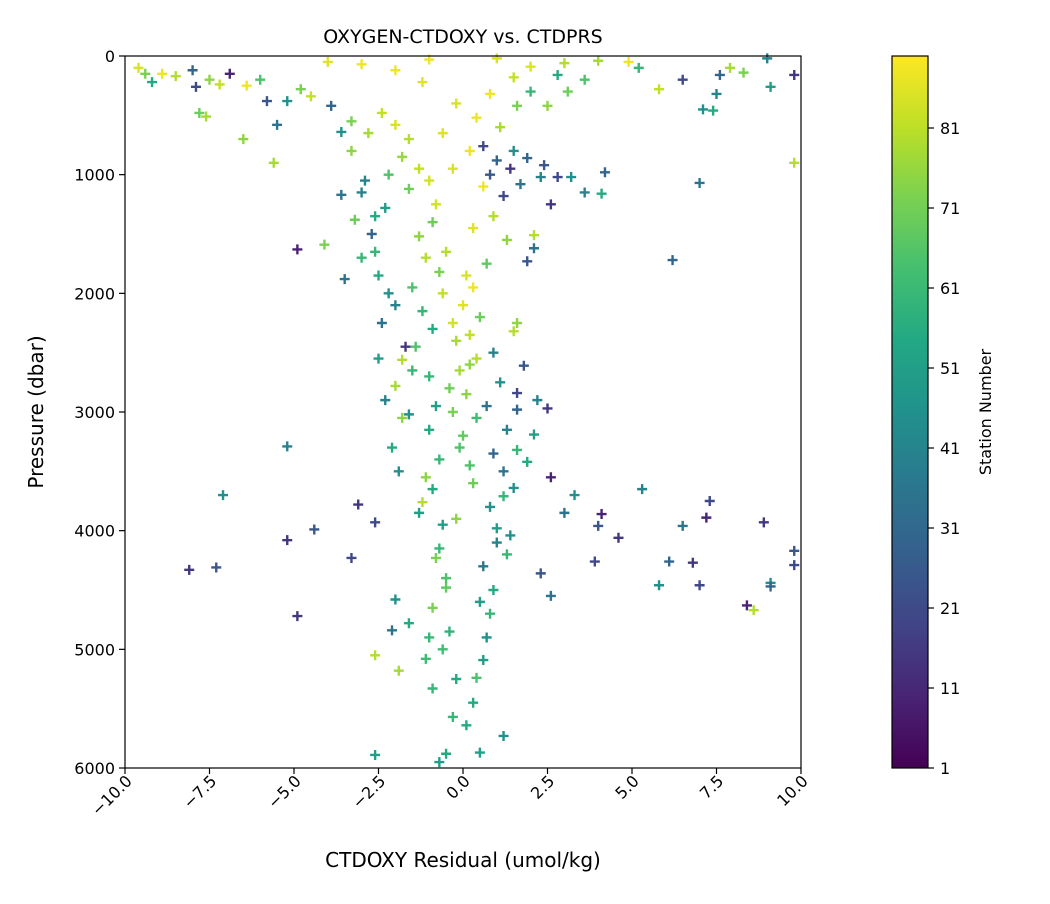 This screenshot has height=904, width=1050. I want to click on colorbar-tick-label: 11, so click(950, 688).